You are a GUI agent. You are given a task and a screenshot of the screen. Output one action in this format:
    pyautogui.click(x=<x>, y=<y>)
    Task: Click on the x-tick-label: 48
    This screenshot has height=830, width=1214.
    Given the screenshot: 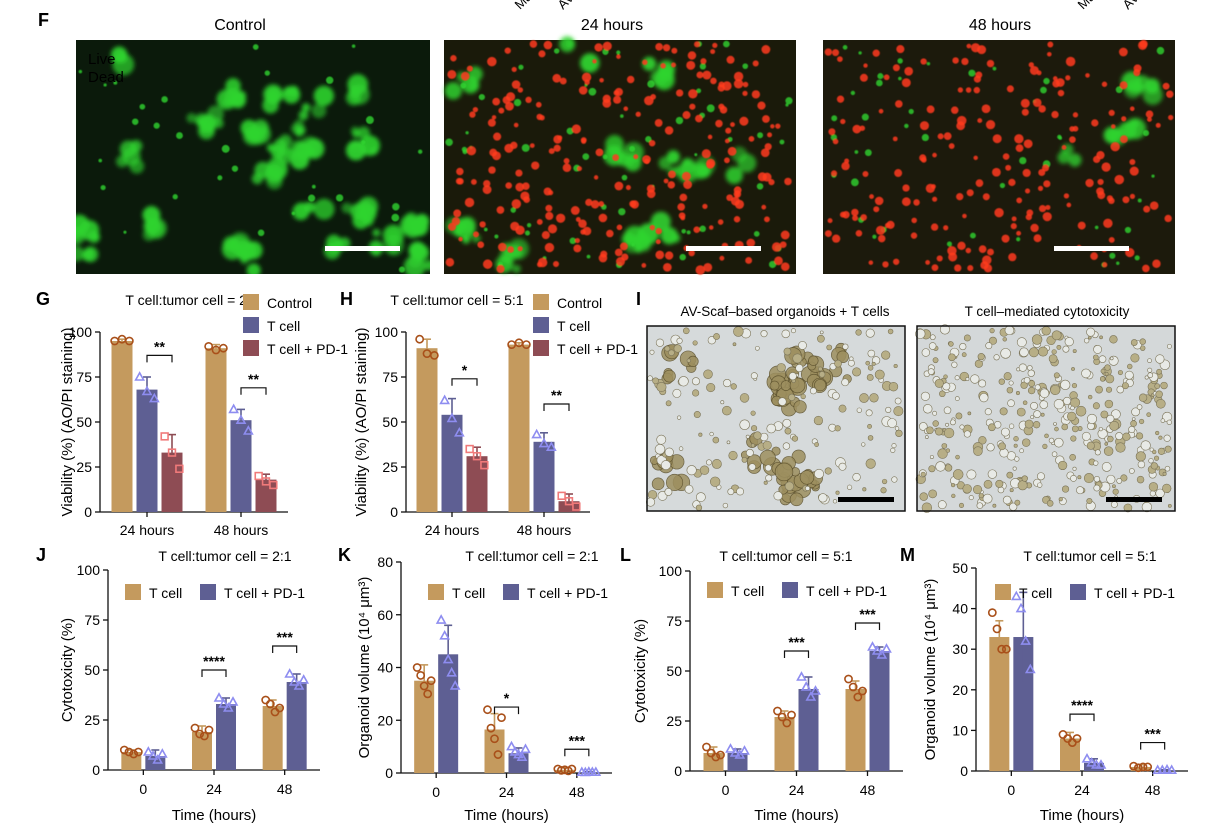 What is the action you would take?
    pyautogui.click(x=1153, y=790)
    